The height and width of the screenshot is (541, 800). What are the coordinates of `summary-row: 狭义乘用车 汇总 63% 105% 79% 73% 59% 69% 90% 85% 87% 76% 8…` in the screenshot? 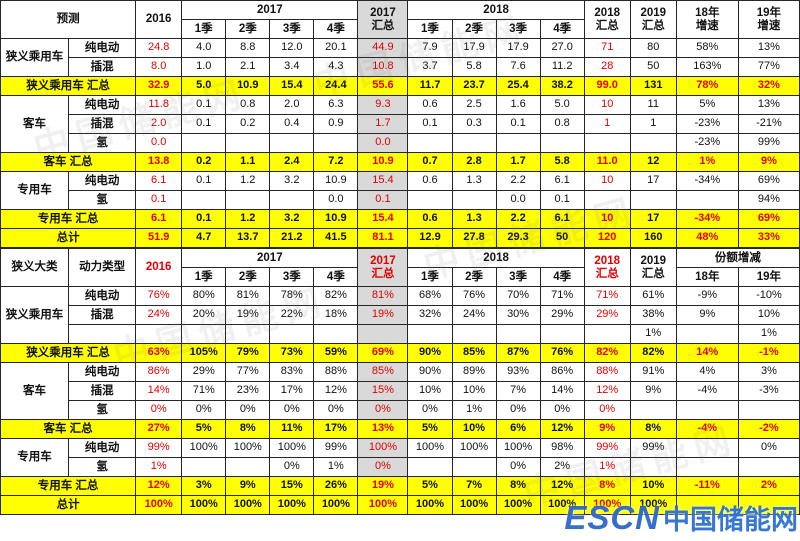 It's located at (400, 353).